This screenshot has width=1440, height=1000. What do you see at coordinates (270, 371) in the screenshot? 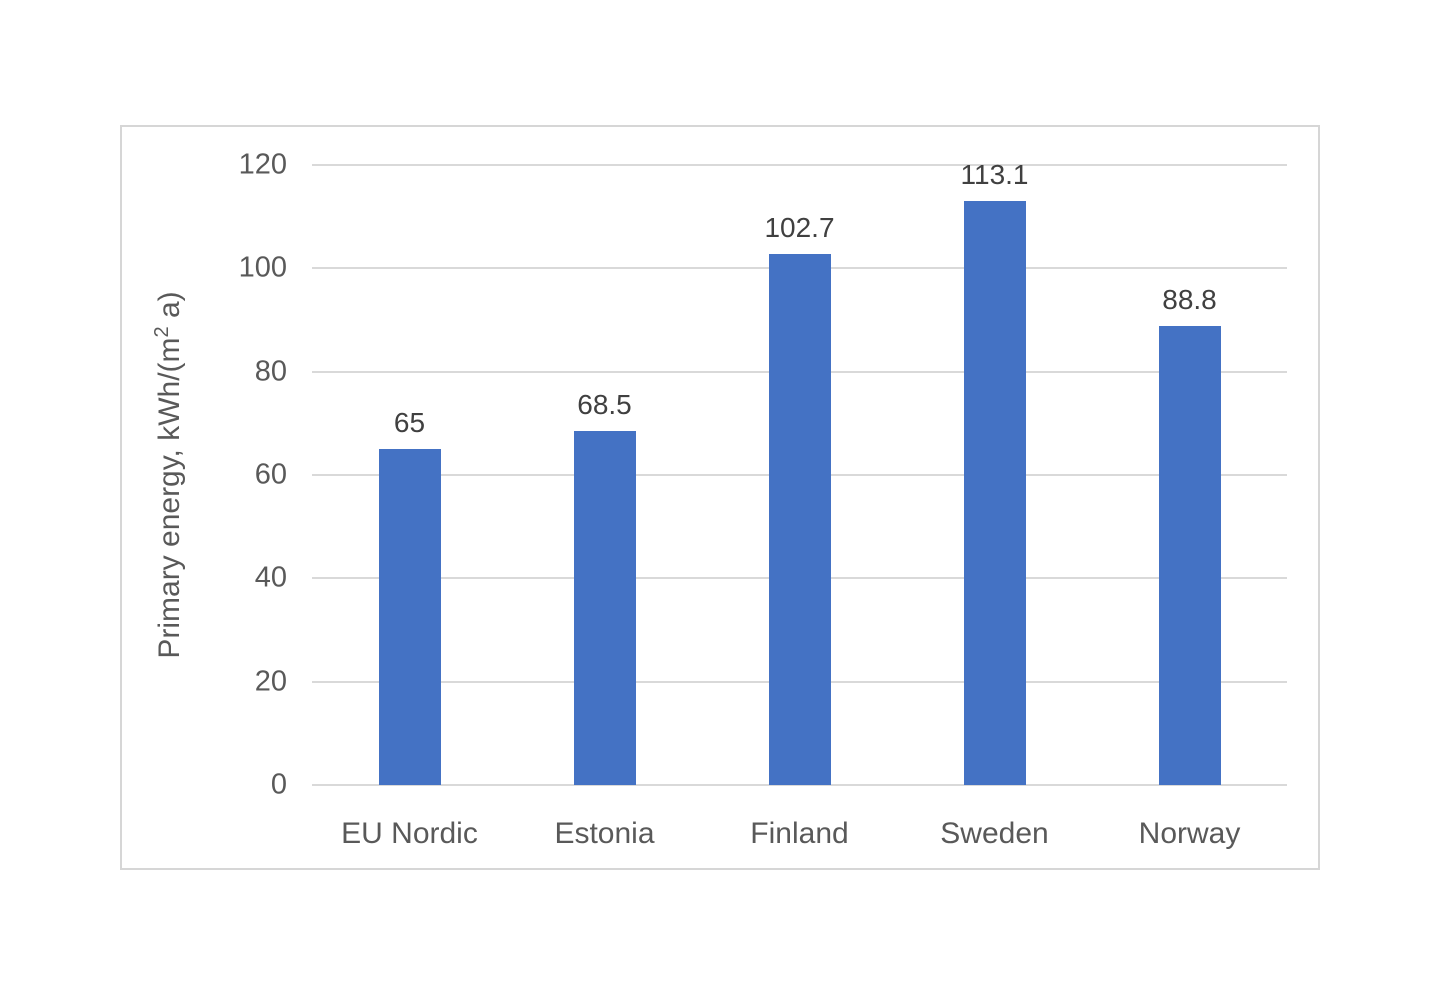
I see `y-tick-label: 80` at bounding box center [270, 371].